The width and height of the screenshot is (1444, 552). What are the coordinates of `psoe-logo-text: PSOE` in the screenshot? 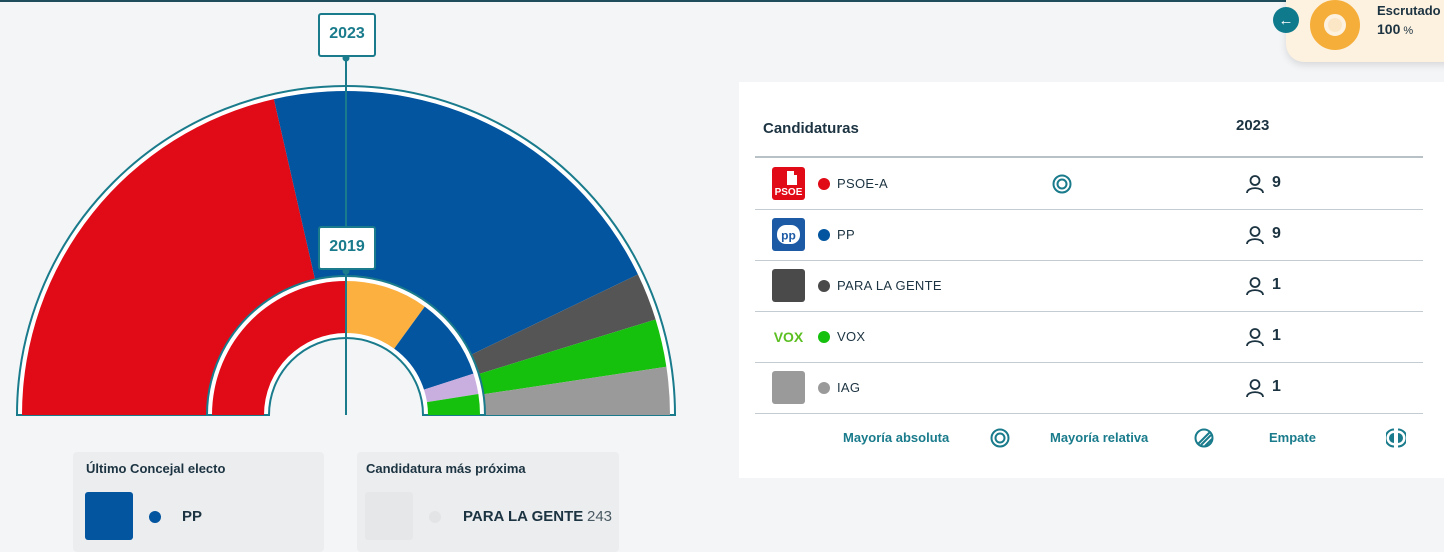 It's located at (789, 192).